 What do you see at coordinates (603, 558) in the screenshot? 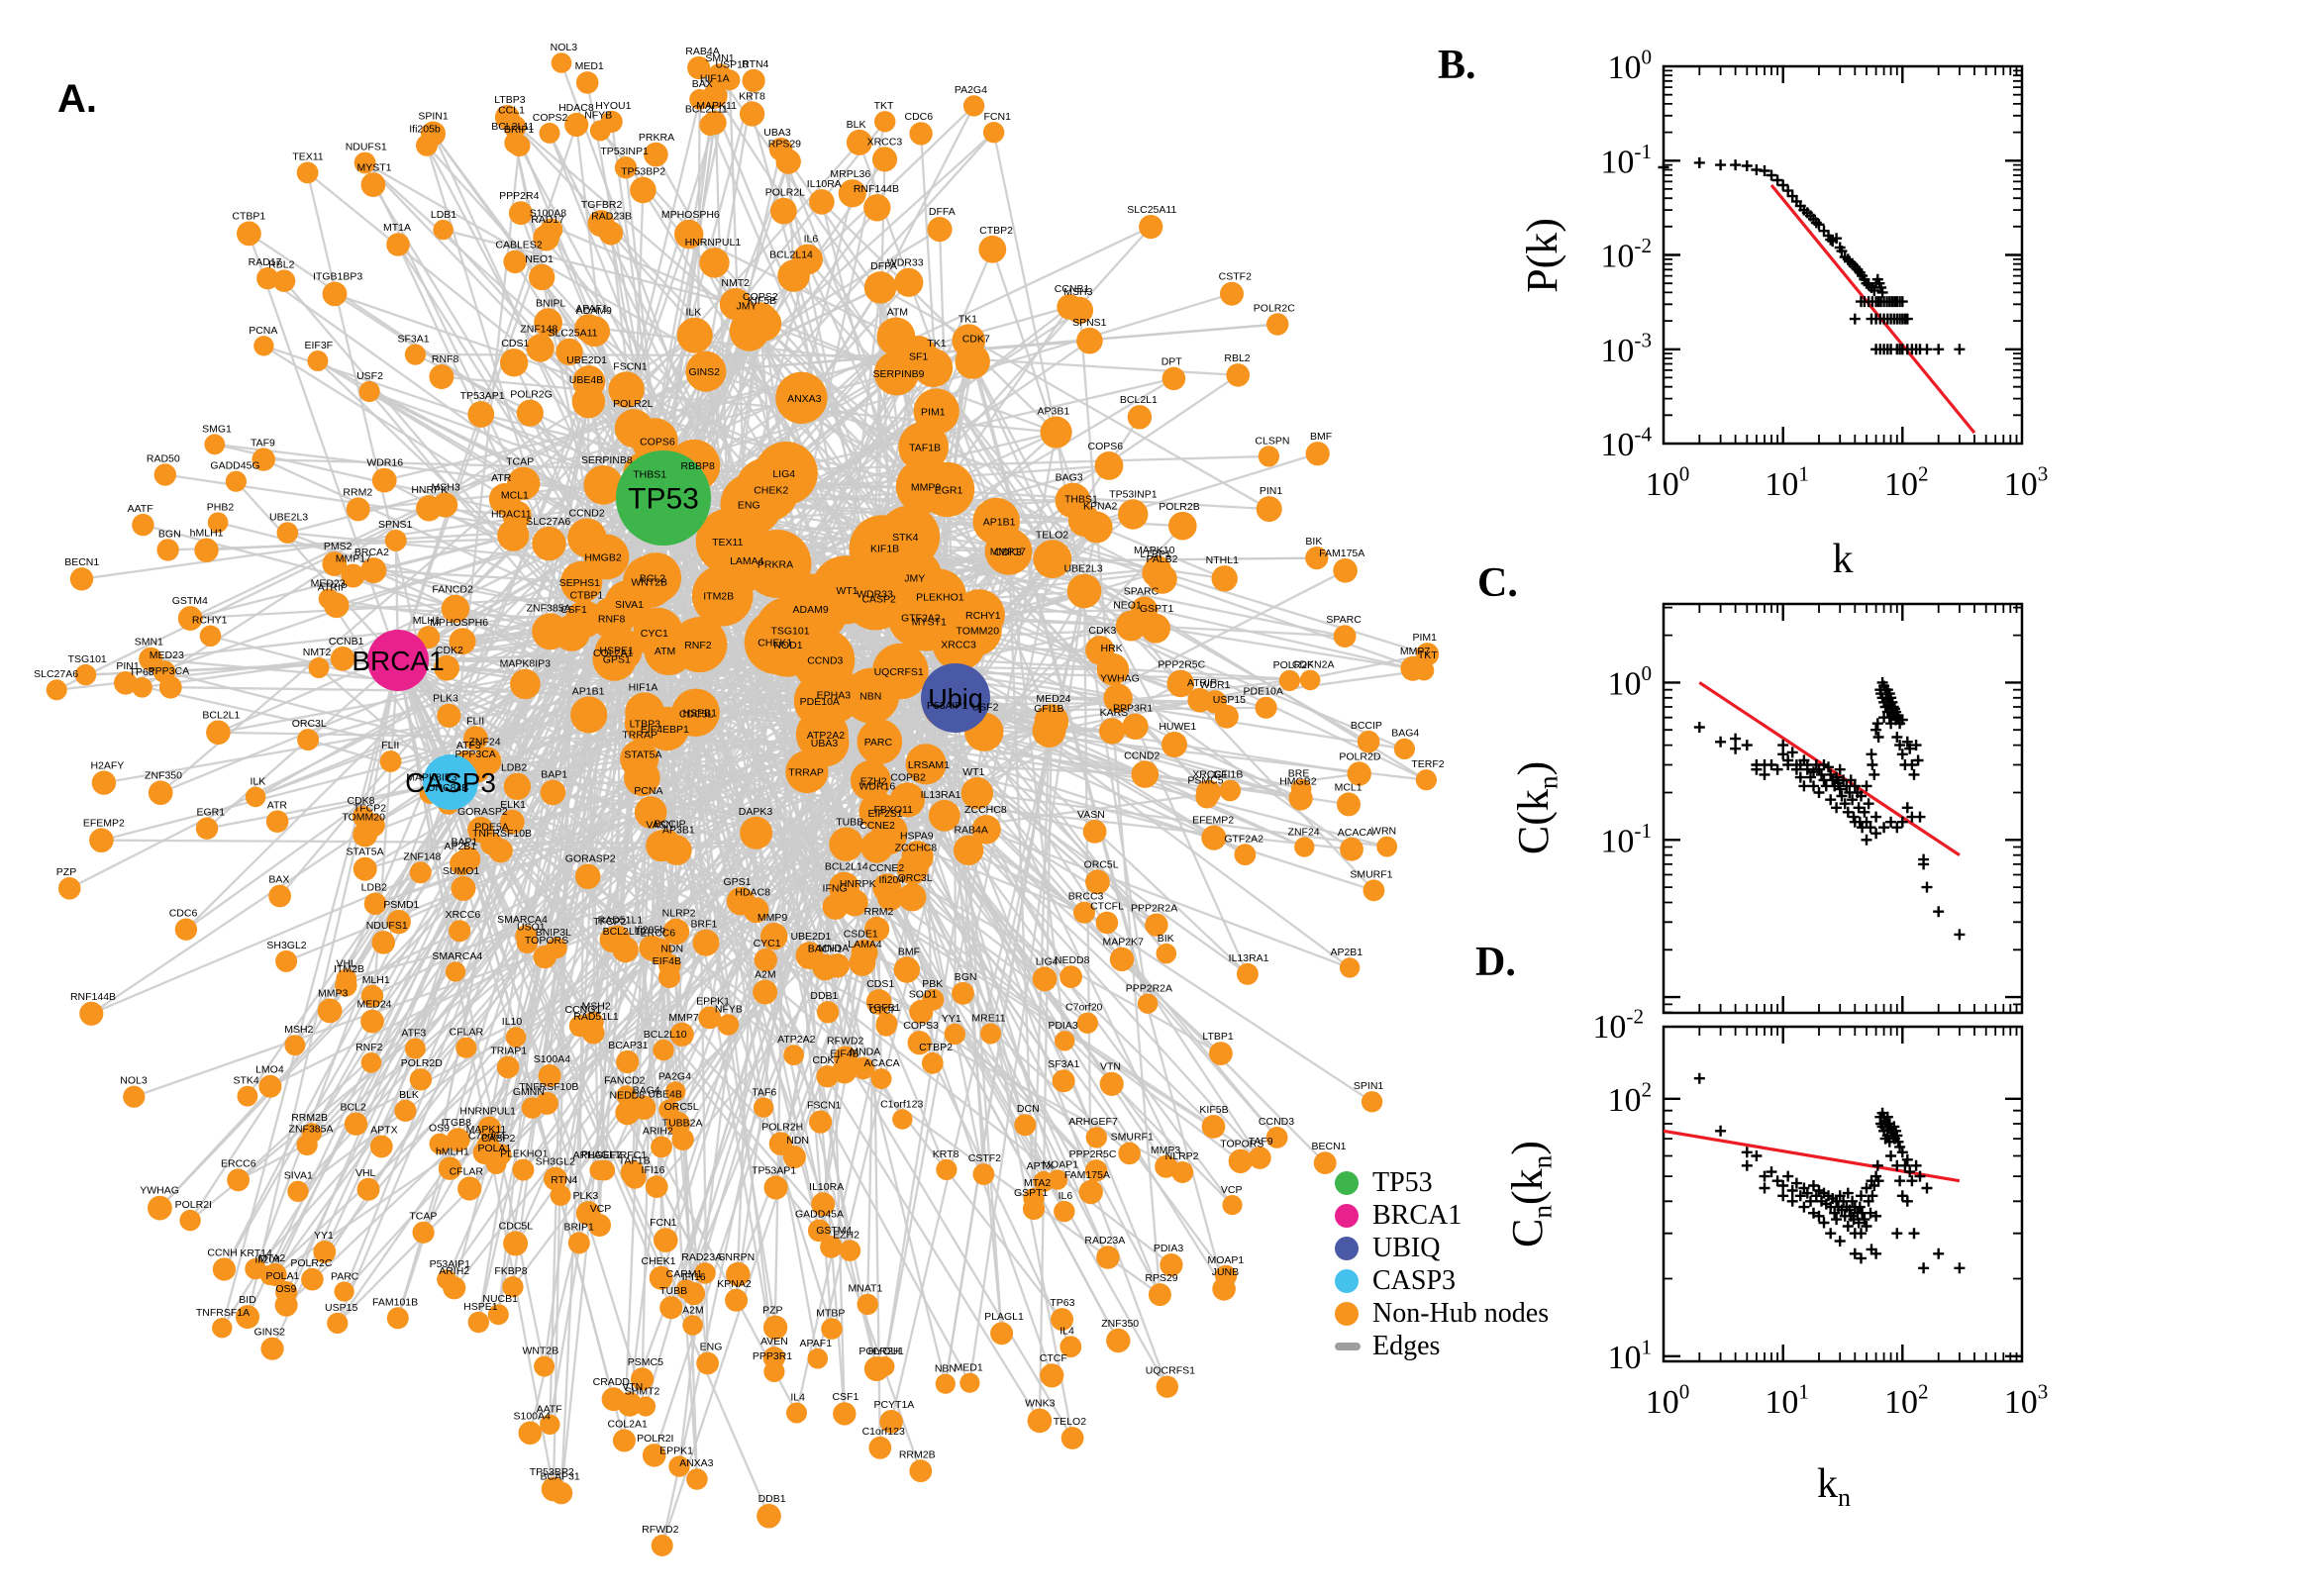
I see `gene-label: HMGB2` at bounding box center [603, 558].